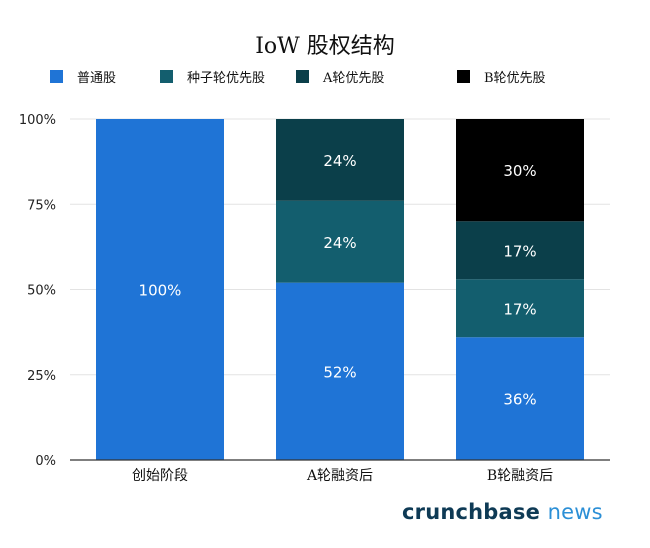  I want to click on chart-title: IoW 股权结构, so click(325, 46).